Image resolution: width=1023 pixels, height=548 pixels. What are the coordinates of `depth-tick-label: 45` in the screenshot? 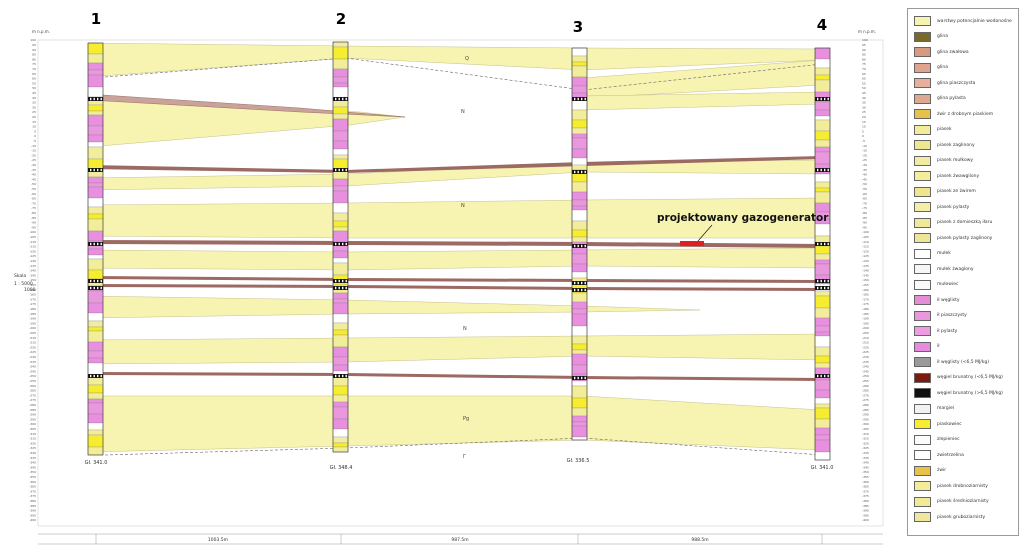 It's located at (864, 93).